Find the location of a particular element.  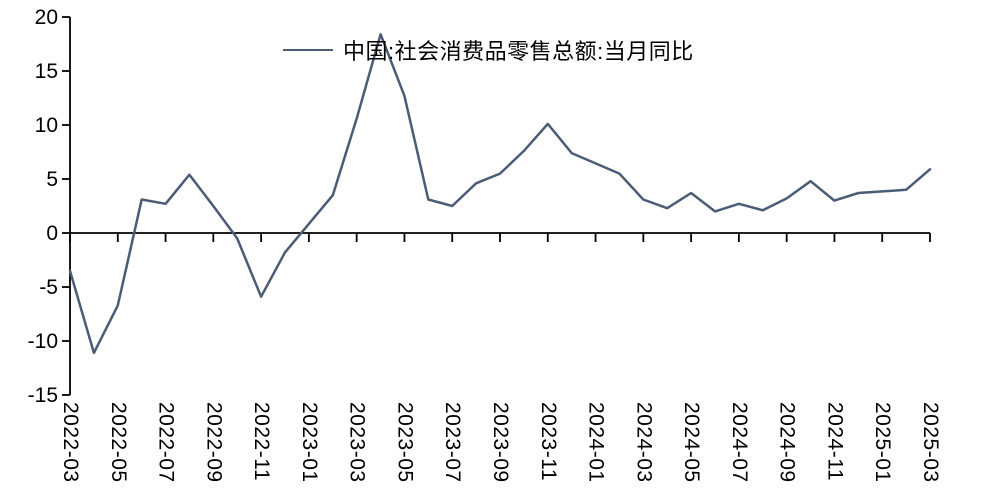

x-tick-label: 2025-03 is located at coordinates (930, 442).